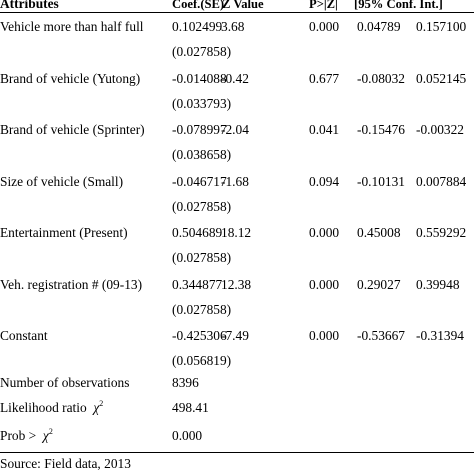  What do you see at coordinates (199, 181) in the screenshot?
I see `row-coefficient: -0.046717` at bounding box center [199, 181].